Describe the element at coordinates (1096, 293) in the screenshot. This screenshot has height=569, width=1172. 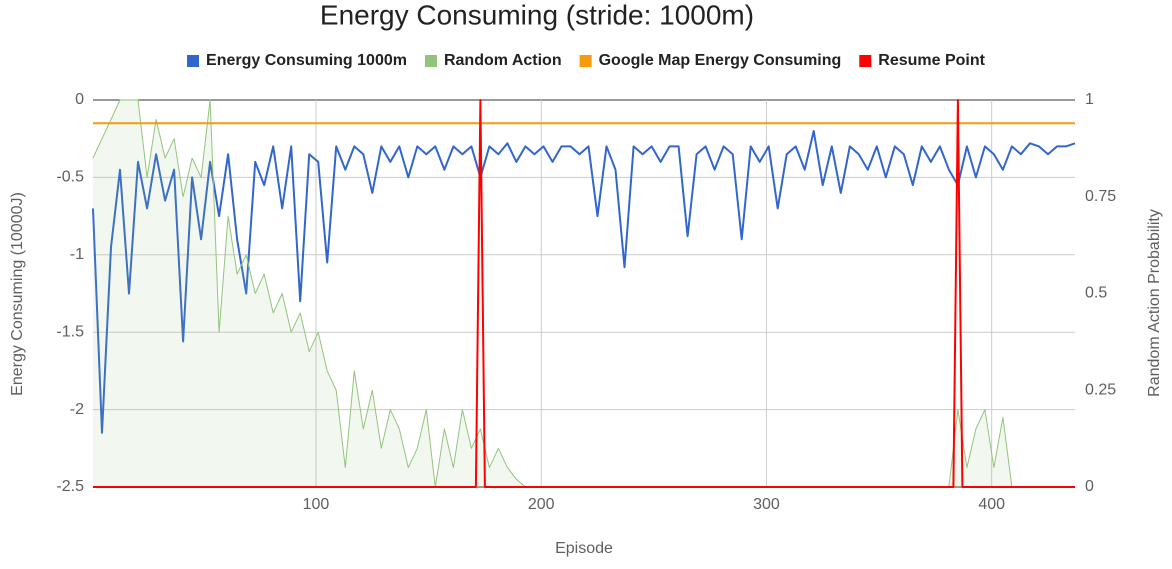
I see `y2-tick-label: 0.5` at that location.